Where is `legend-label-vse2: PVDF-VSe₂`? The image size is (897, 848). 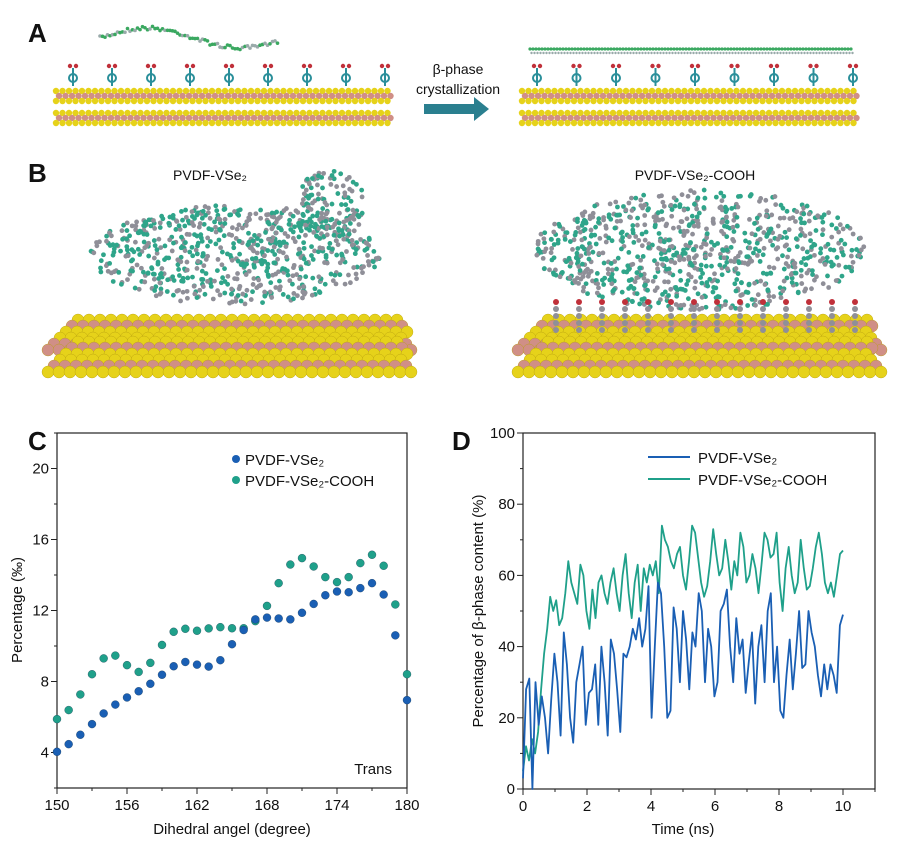
legend-label-vse2: PVDF-VSe₂ is located at coordinates (284, 460).